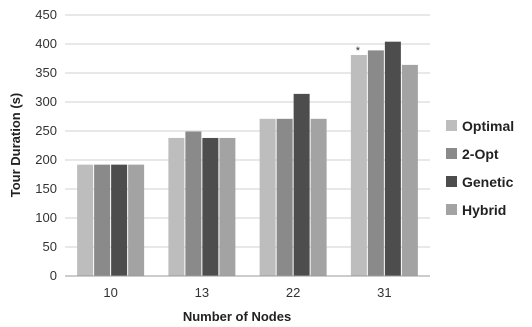  What do you see at coordinates (110, 292) in the screenshot?
I see `x-tick-label: 10` at bounding box center [110, 292].